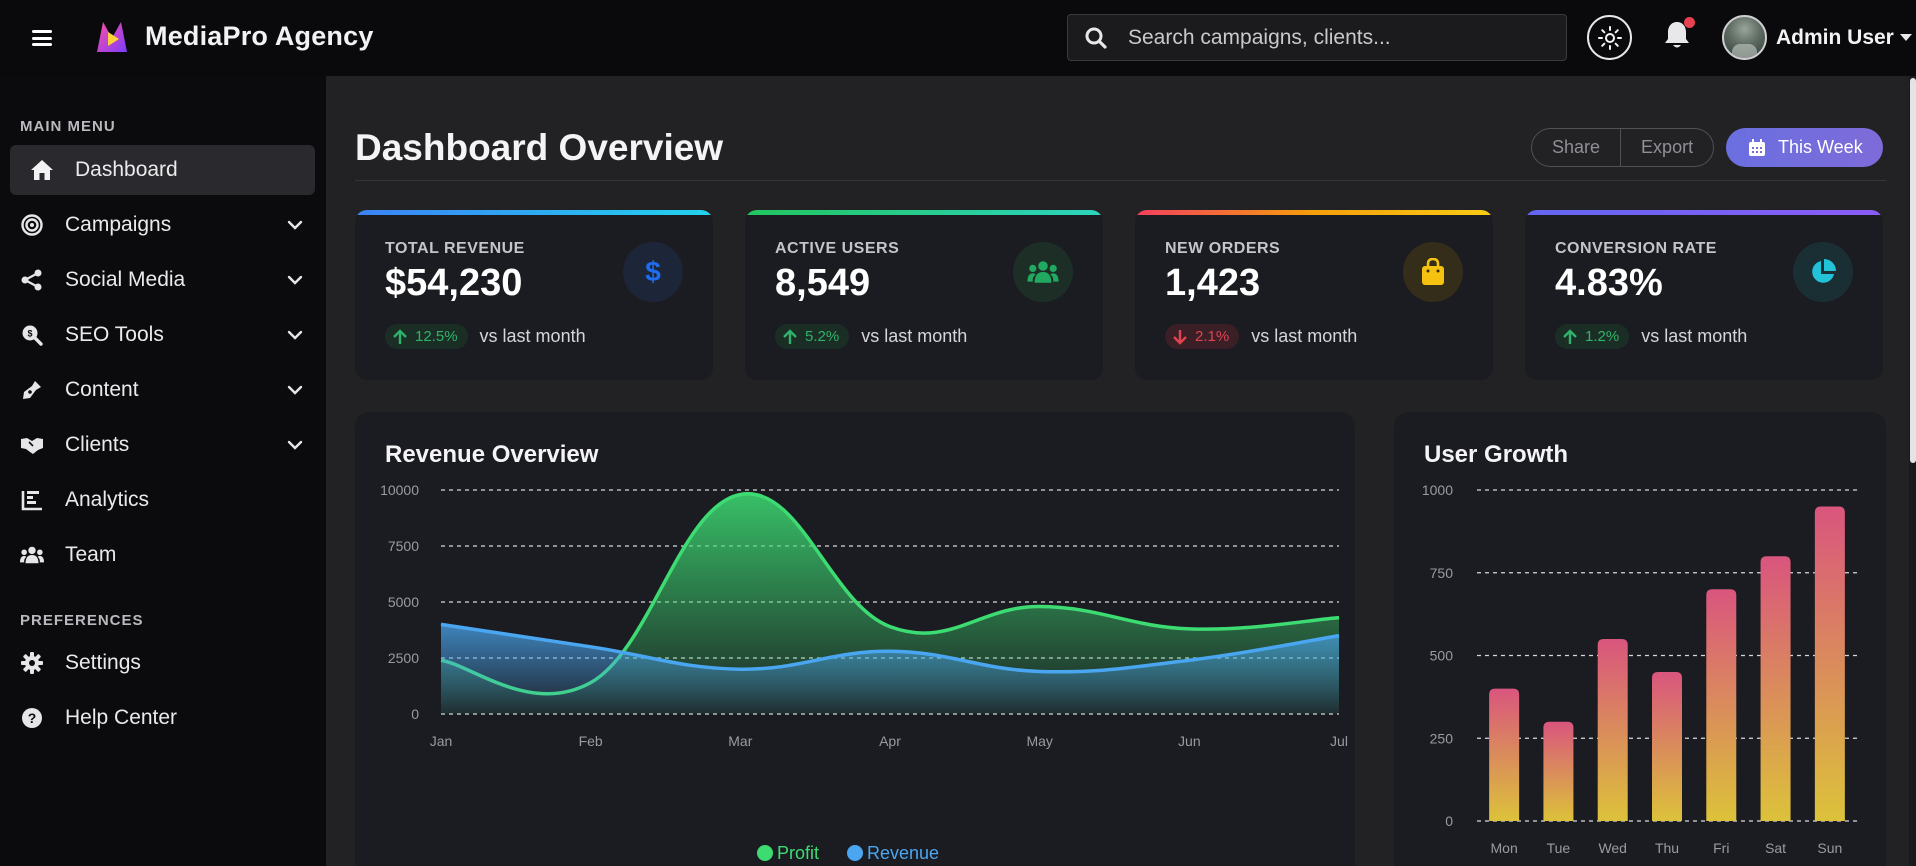 Image resolution: width=1916 pixels, height=866 pixels. What do you see at coordinates (426, 336) in the screenshot?
I see `trend-badge: 12.5%` at bounding box center [426, 336].